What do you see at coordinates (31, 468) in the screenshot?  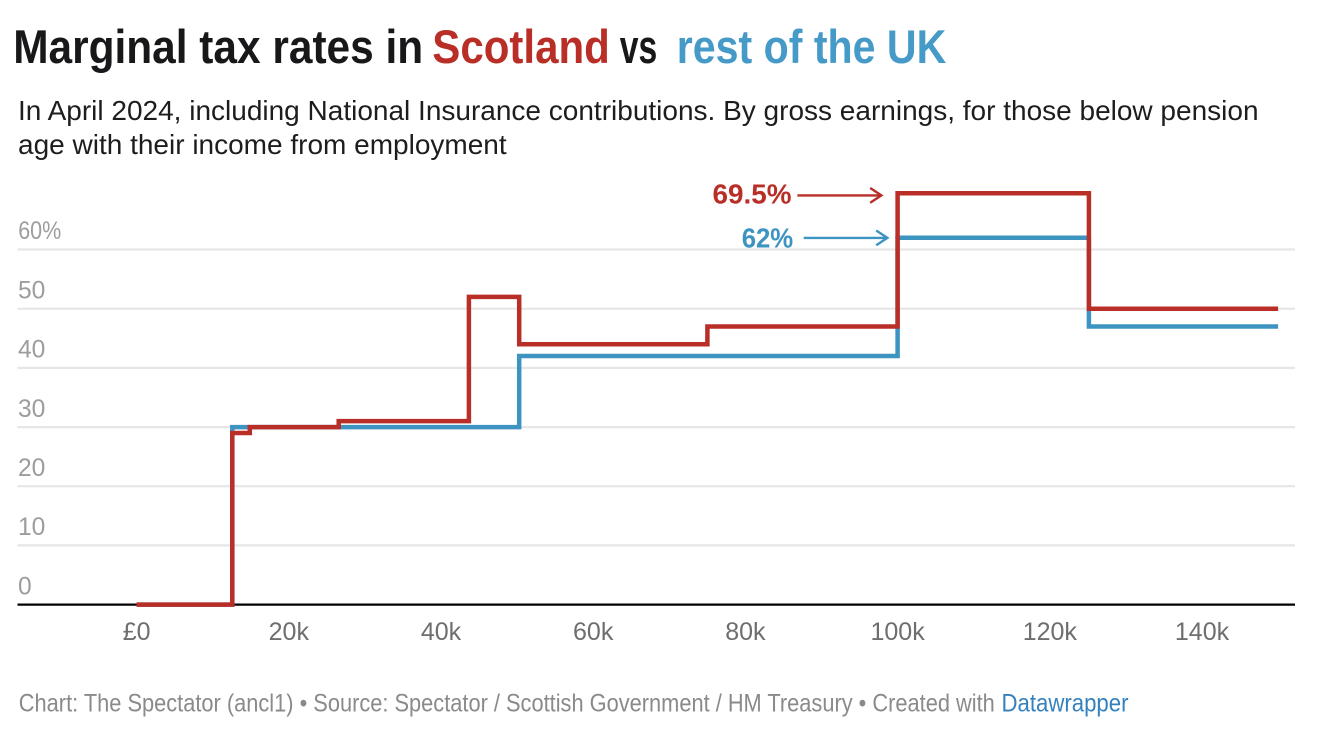 I see `svg-text: 20` at bounding box center [31, 468].